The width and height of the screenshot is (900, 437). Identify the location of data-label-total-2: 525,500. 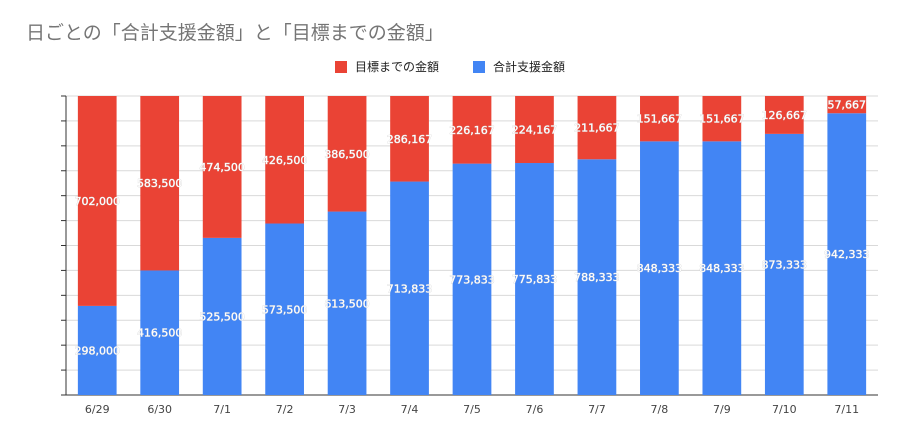
(222, 316).